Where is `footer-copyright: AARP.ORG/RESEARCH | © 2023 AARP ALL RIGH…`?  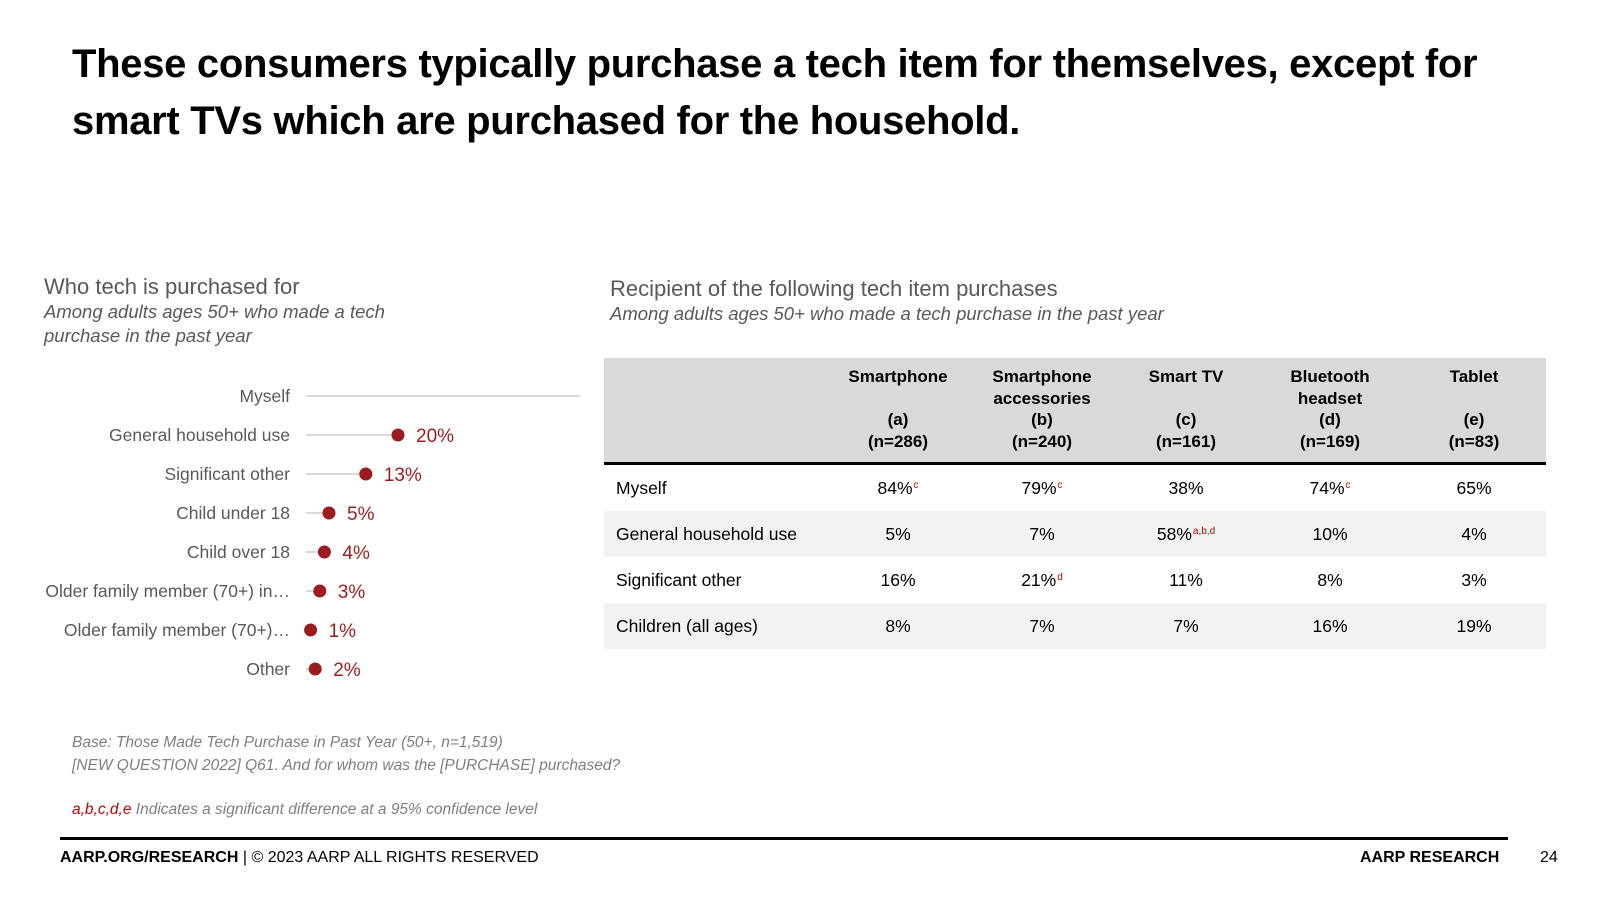
footer-copyright: AARP.ORG/RESEARCH | © 2023 AARP ALL RIGH… is located at coordinates (299, 858).